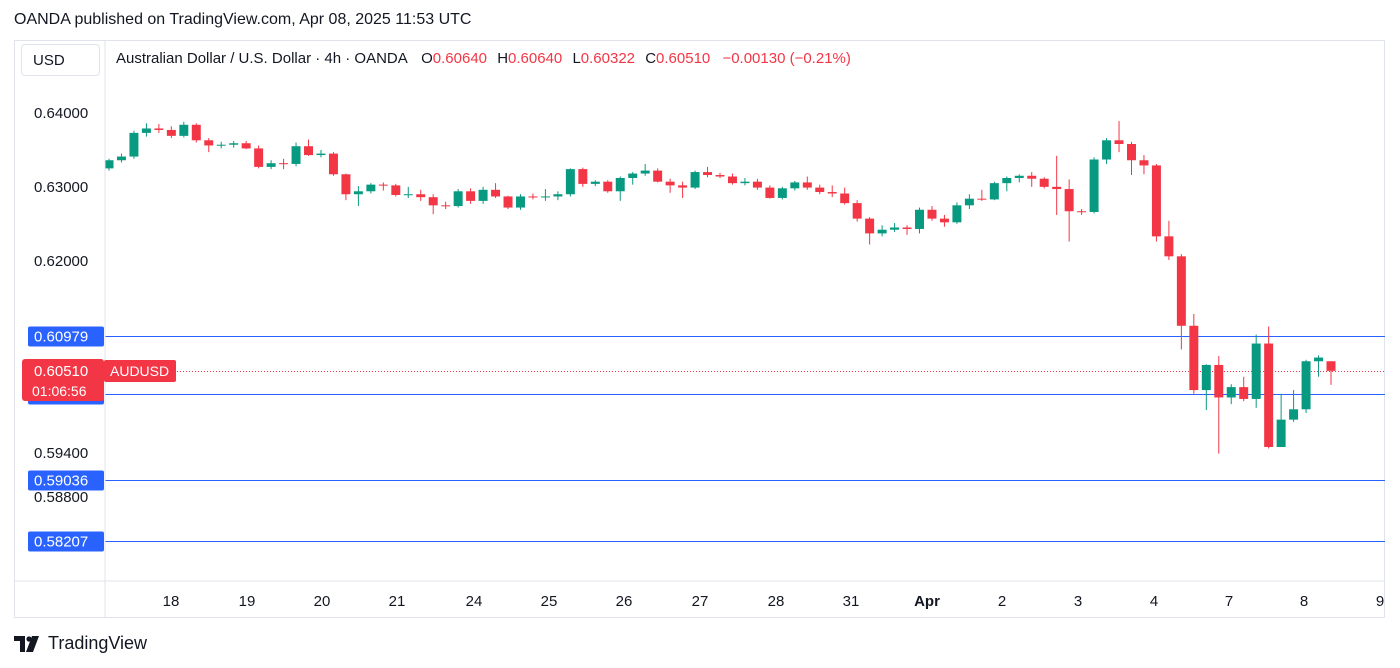 Image resolution: width=1400 pixels, height=668 pixels. Describe the element at coordinates (80, 643) in the screenshot. I see `tradingview-logo: TradingView` at that location.